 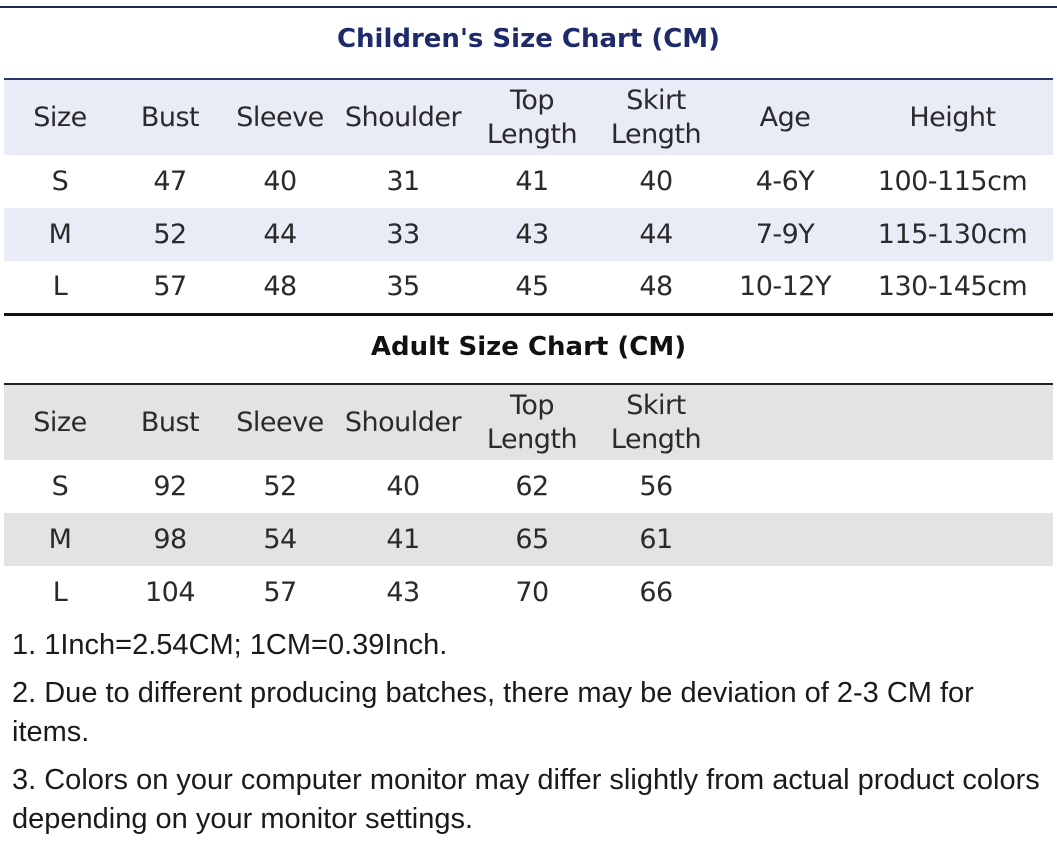 What do you see at coordinates (785, 287) in the screenshot?
I see `cell-age: 10-12Y` at bounding box center [785, 287].